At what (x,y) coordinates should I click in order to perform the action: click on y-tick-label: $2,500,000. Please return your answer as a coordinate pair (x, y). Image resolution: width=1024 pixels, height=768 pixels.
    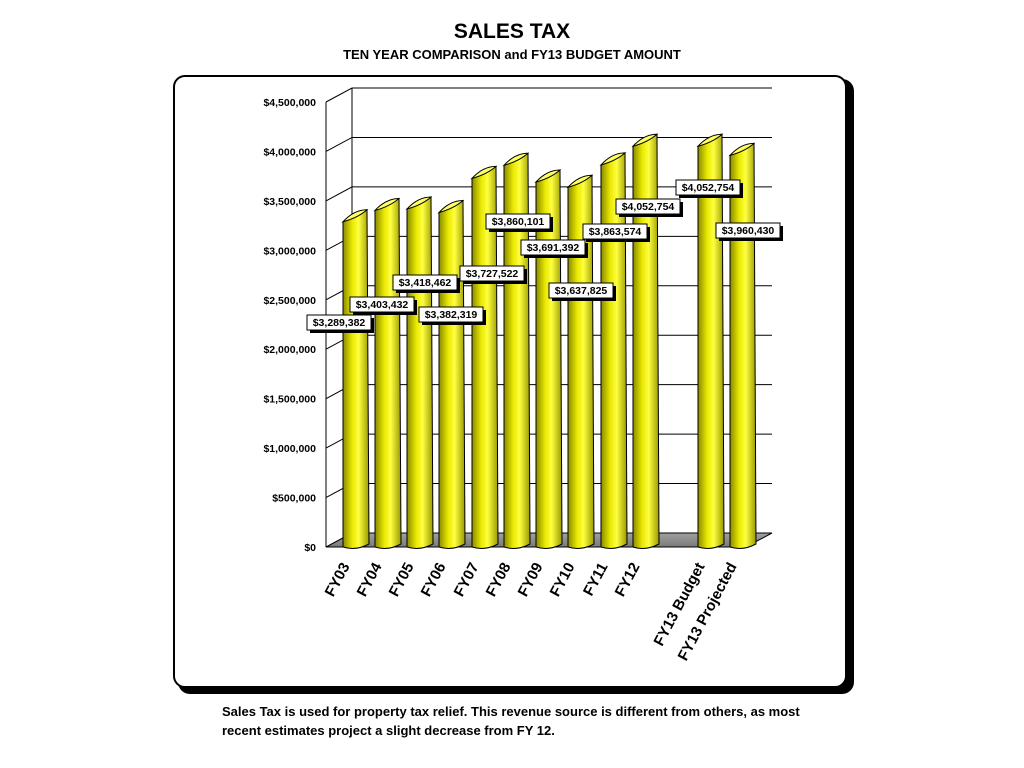
    Looking at the image, I should click on (289, 301).